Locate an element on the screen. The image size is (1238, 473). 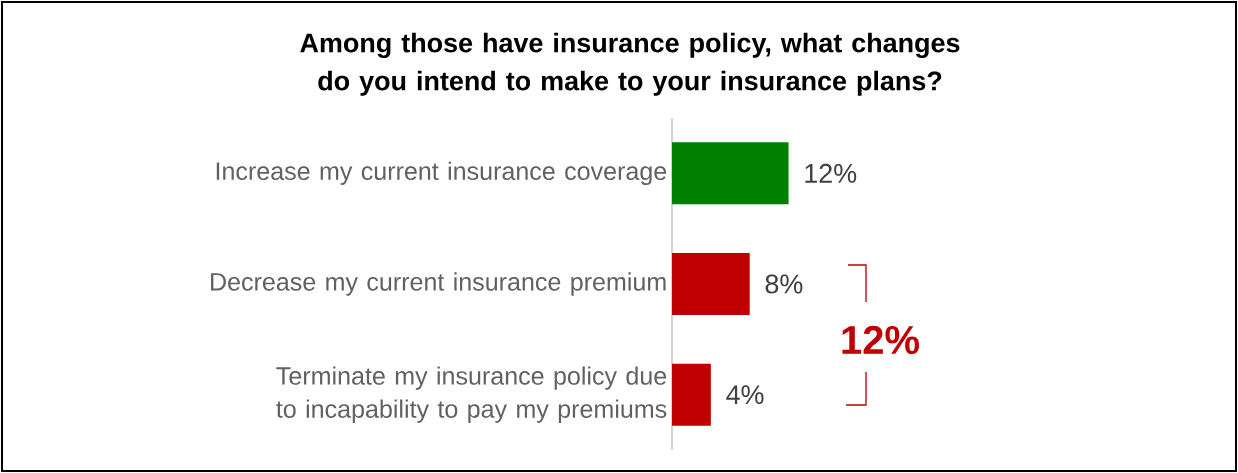
text: 12% is located at coordinates (880, 340).